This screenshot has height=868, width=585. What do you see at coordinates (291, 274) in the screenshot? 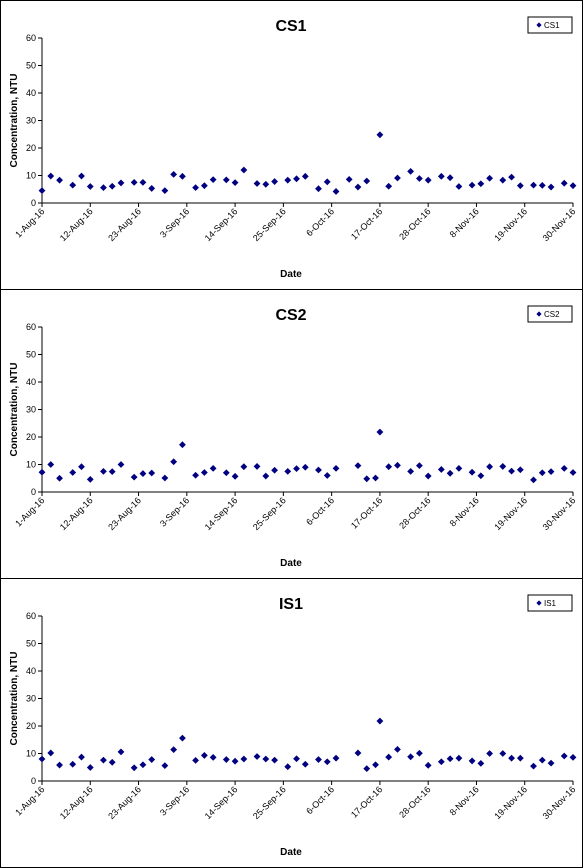
I see `x-axis-title: Date` at bounding box center [291, 274].